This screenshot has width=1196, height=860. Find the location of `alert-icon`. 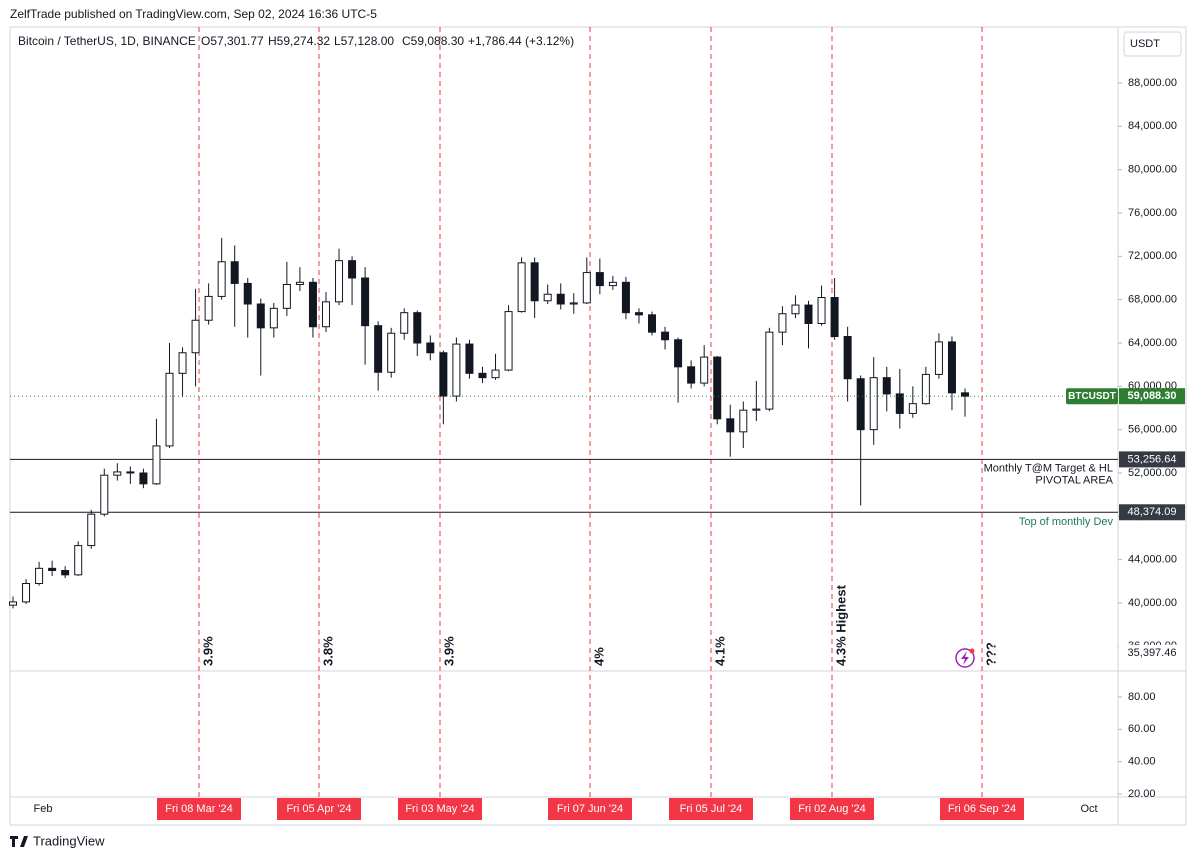

alert-icon is located at coordinates (965, 658).